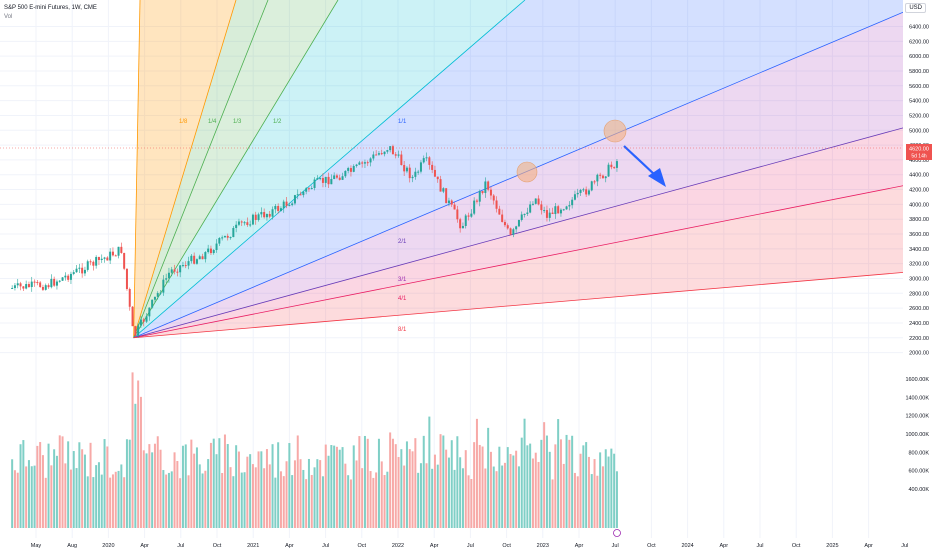 The height and width of the screenshot is (550, 932). What do you see at coordinates (402, 330) in the screenshot?
I see `fan-ray-label: 8/1` at bounding box center [402, 330].